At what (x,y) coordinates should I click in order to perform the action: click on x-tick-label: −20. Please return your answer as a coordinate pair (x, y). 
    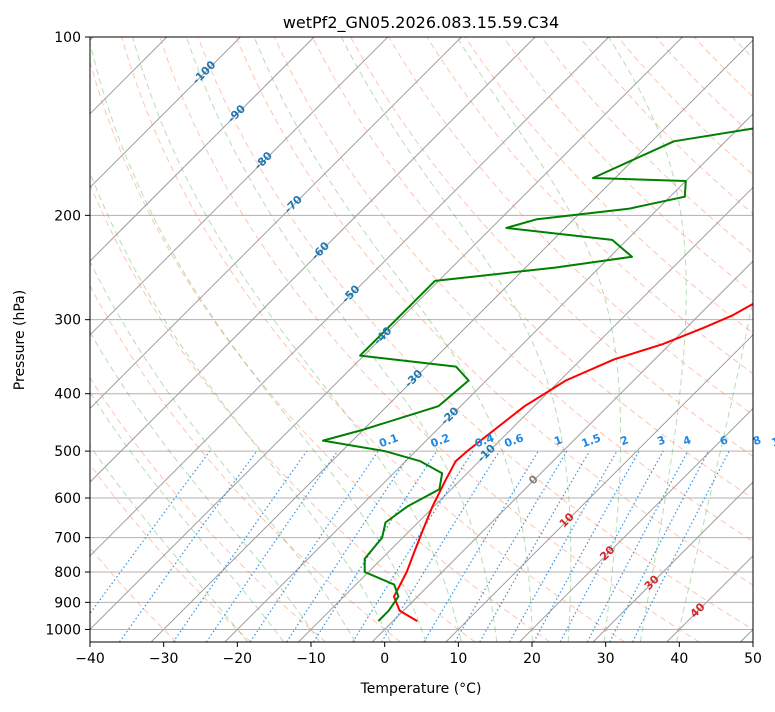
    Looking at the image, I should click on (238, 659).